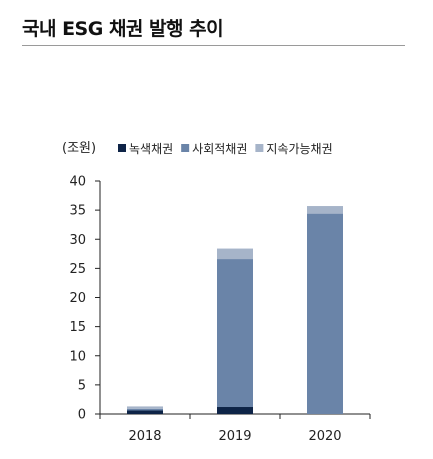  Describe the element at coordinates (151, 149) in the screenshot. I see `legend-label-0: 녹색채권` at that location.